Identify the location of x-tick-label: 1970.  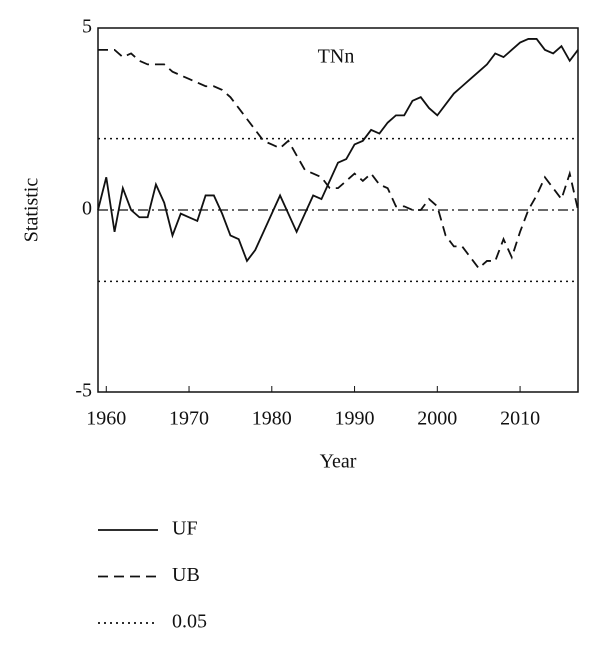
(189, 419).